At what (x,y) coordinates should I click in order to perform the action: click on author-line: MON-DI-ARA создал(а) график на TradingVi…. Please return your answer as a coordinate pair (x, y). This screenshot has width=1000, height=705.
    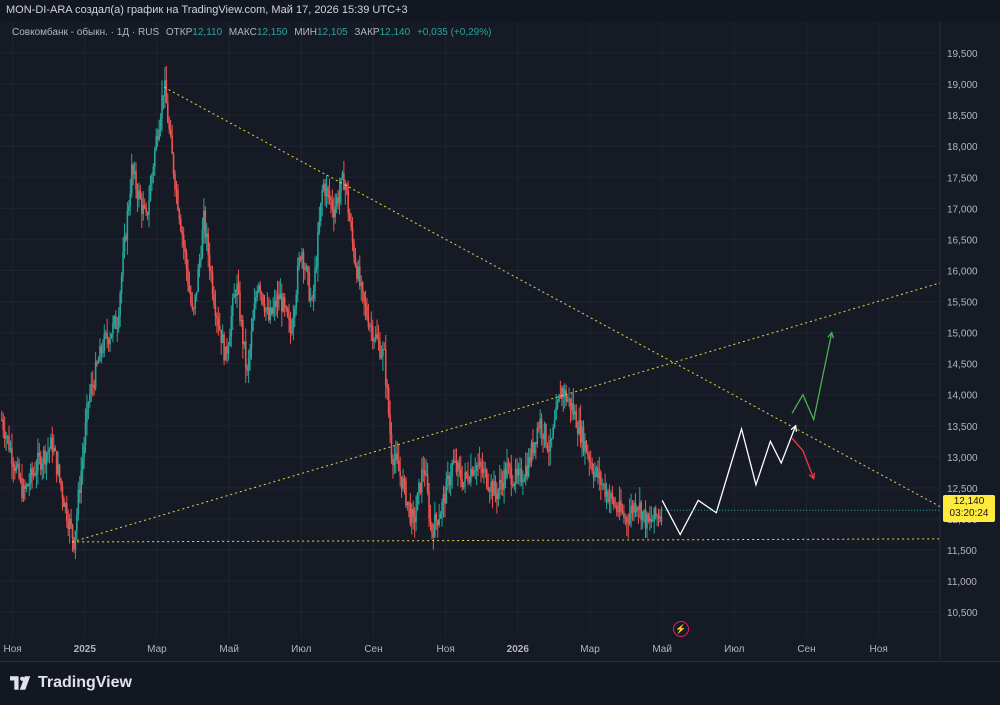
    Looking at the image, I should click on (207, 10).